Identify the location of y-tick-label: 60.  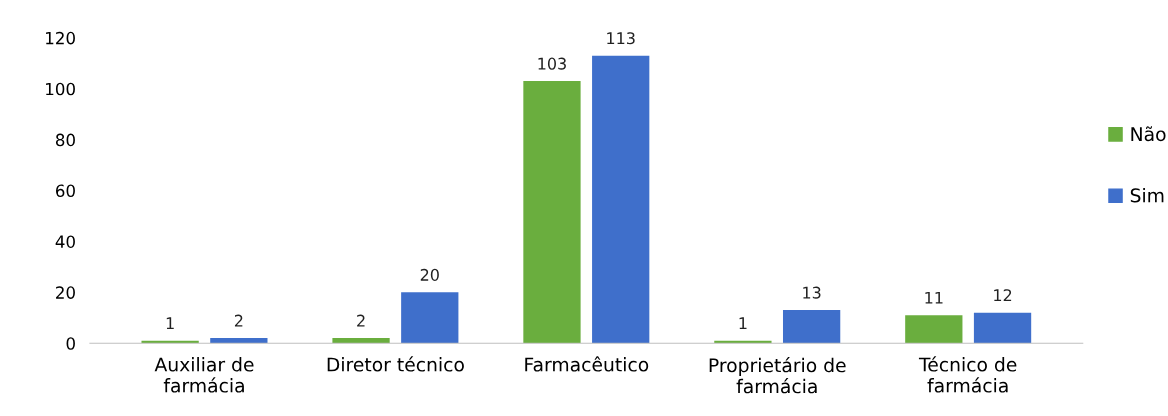
(65, 191).